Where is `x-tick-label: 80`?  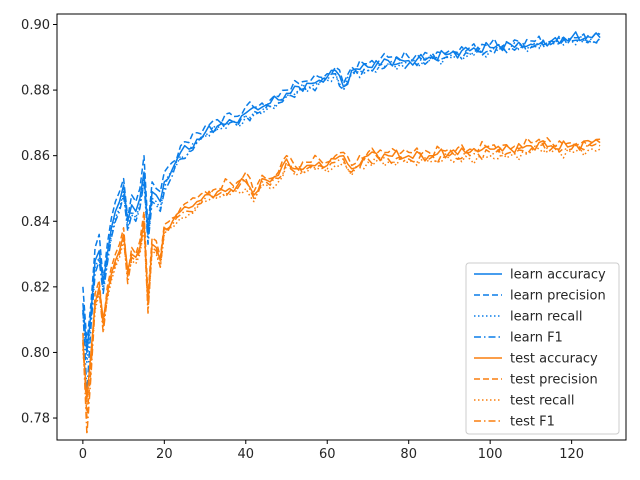 x-tick-label: 80 is located at coordinates (408, 454).